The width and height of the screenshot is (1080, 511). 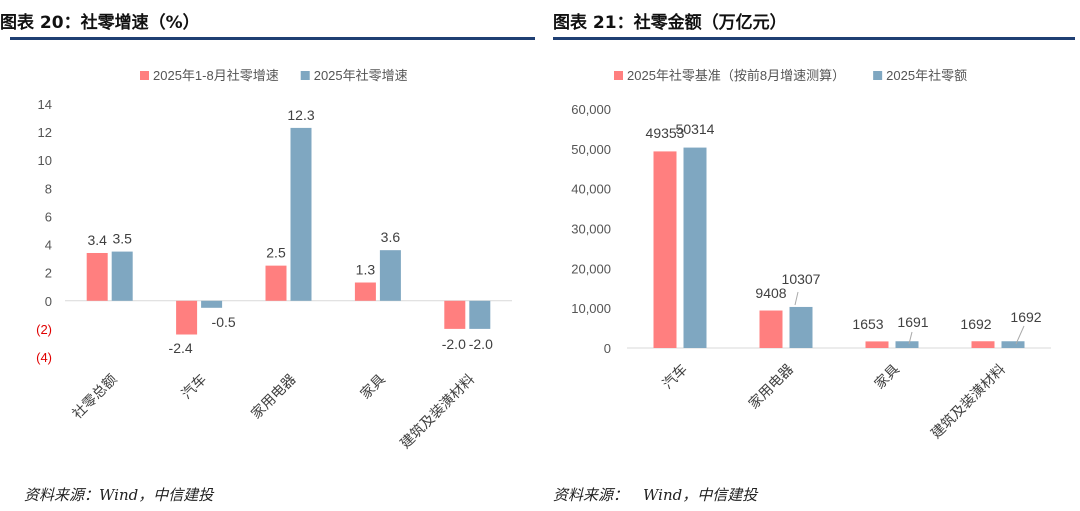 I want to click on data-label: 2.5, so click(x=276, y=253).